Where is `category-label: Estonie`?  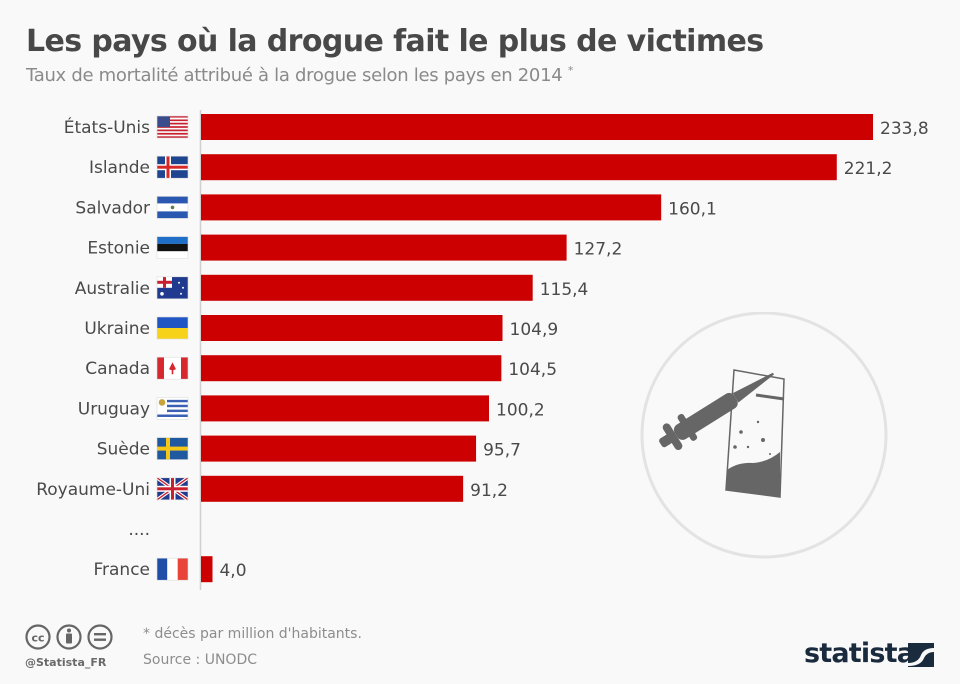 category-label: Estonie is located at coordinates (118, 249).